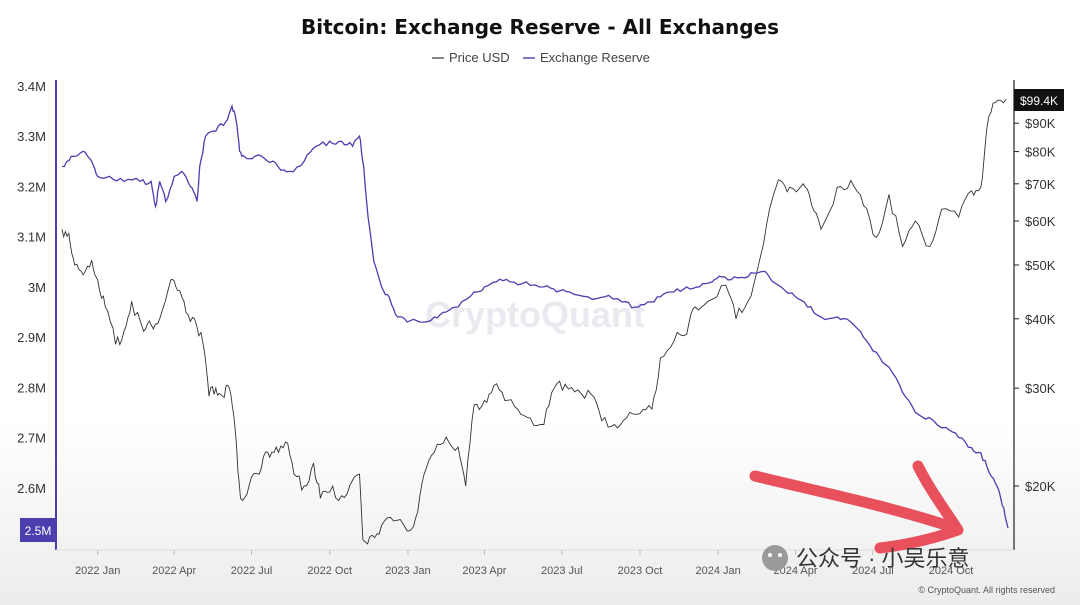  What do you see at coordinates (407, 571) in the screenshot?
I see `x-tick-label: 2023 Jan` at bounding box center [407, 571].